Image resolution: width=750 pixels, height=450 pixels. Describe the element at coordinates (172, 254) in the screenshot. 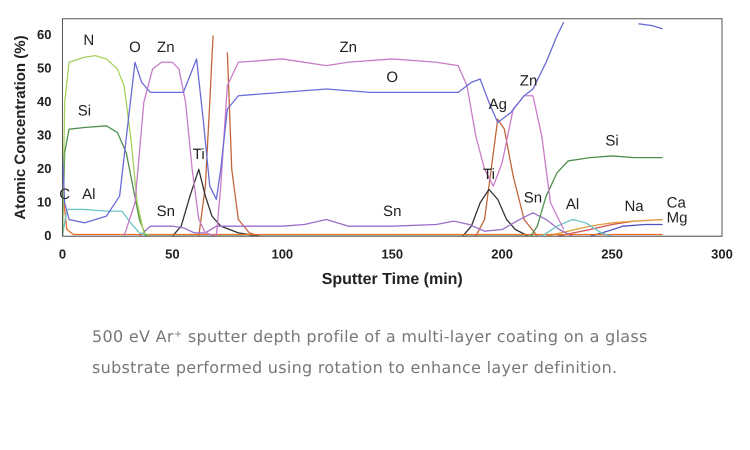

I see `x-tick-label: 50` at that location.